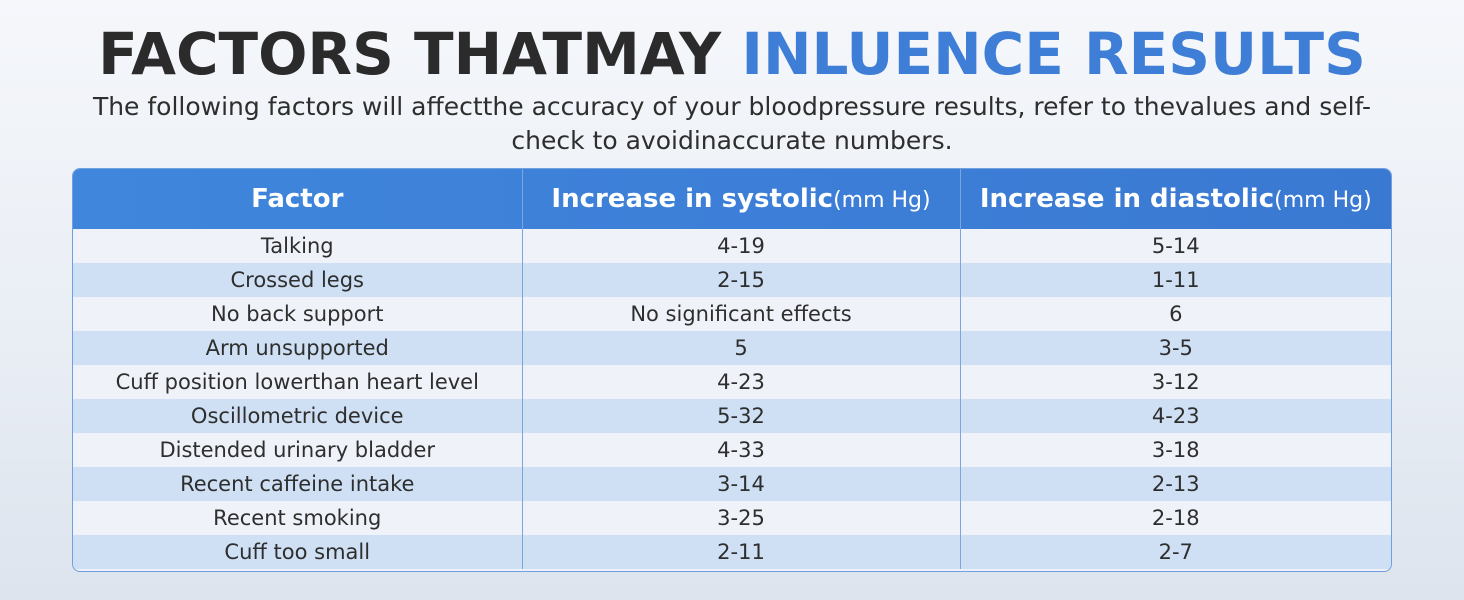  What do you see at coordinates (1127, 199) in the screenshot?
I see `header-diastolic-label: Increase in diastolic` at bounding box center [1127, 199].